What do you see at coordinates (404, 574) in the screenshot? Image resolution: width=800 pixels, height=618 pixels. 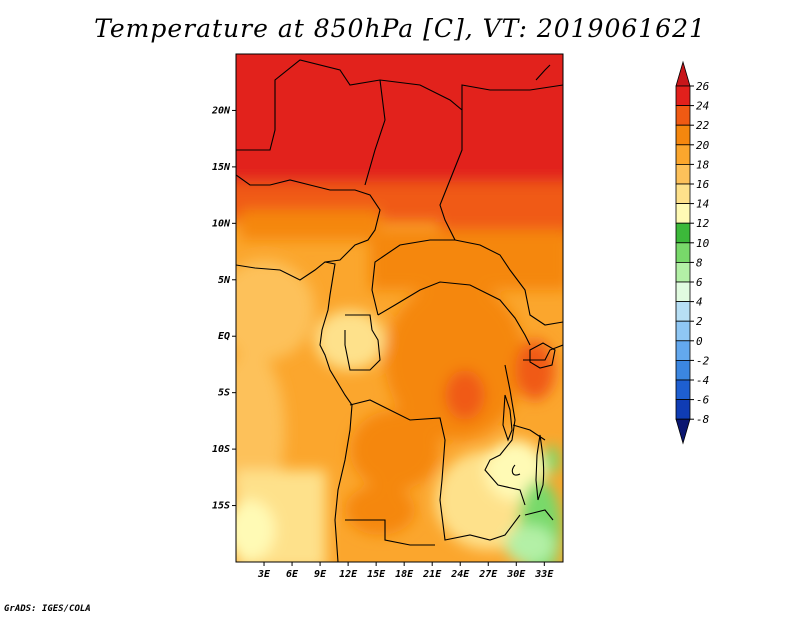 I see `lon-tick-label: 18E` at bounding box center [404, 574].